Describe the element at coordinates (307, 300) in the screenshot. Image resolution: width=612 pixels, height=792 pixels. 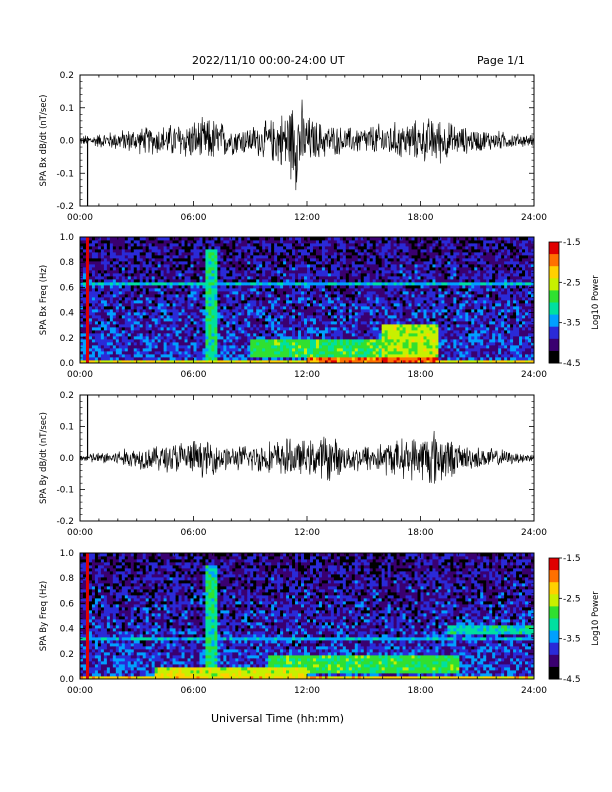
I see `panel-2-spectrogram` at that location.